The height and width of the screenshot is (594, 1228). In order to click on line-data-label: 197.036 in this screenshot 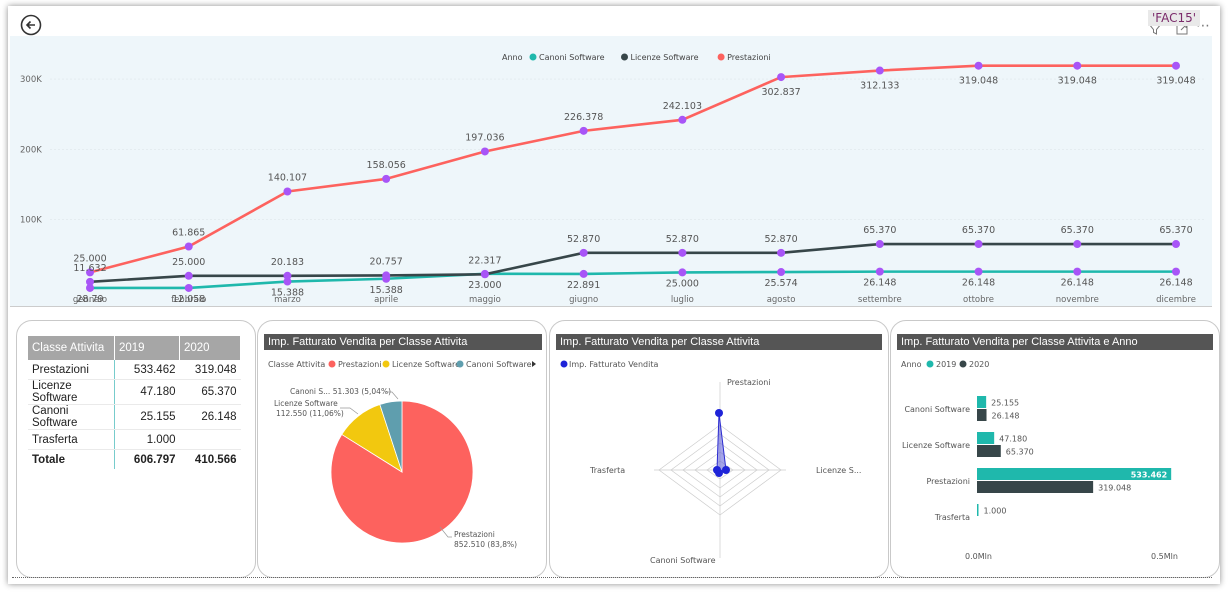, I will do `click(484, 137)`.